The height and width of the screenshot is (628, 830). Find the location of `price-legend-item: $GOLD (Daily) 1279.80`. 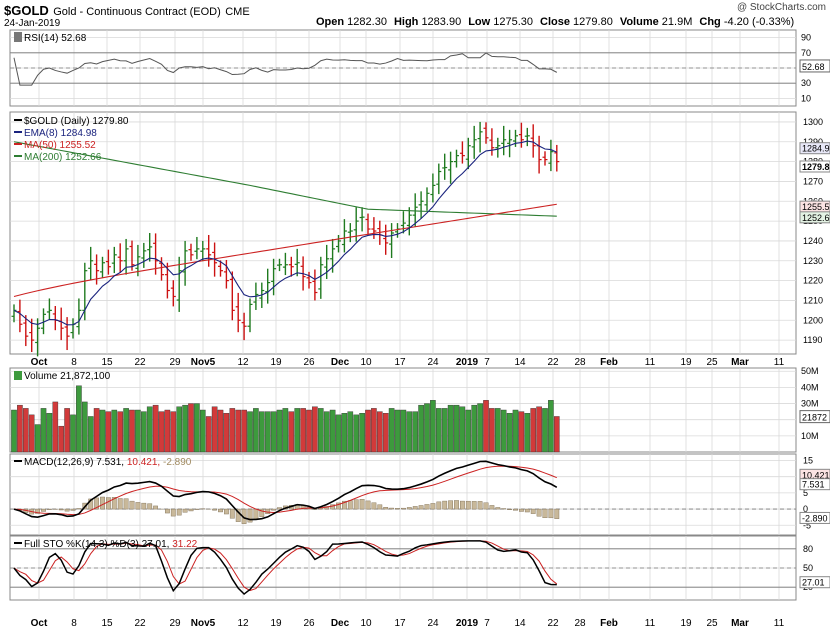

price-legend-item: $GOLD (Daily) 1279.80 is located at coordinates (76, 121).